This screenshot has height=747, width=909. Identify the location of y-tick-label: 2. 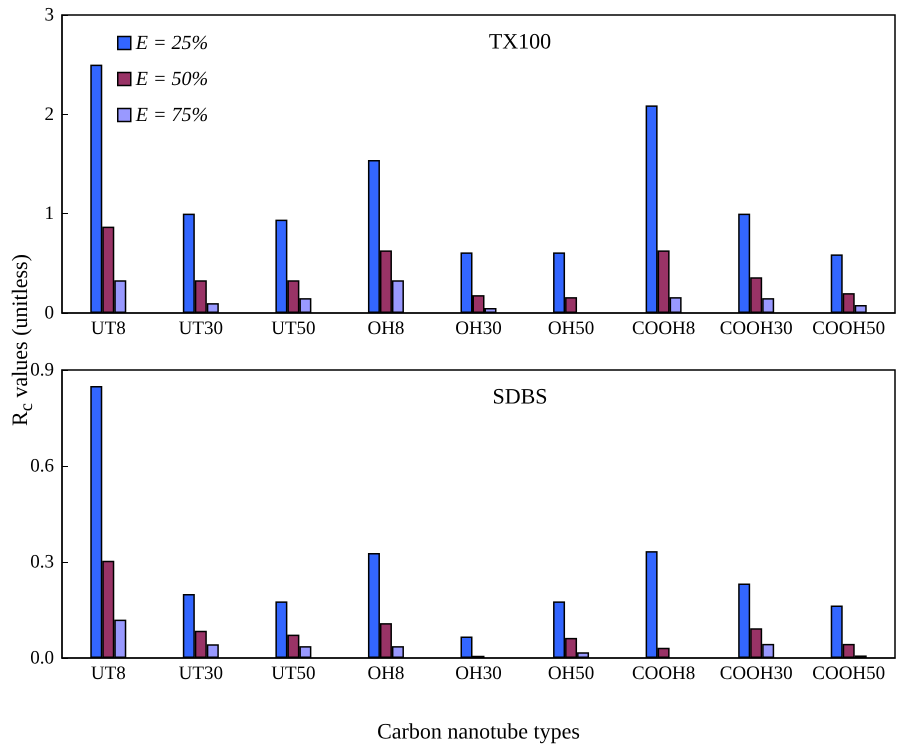
(49, 114).